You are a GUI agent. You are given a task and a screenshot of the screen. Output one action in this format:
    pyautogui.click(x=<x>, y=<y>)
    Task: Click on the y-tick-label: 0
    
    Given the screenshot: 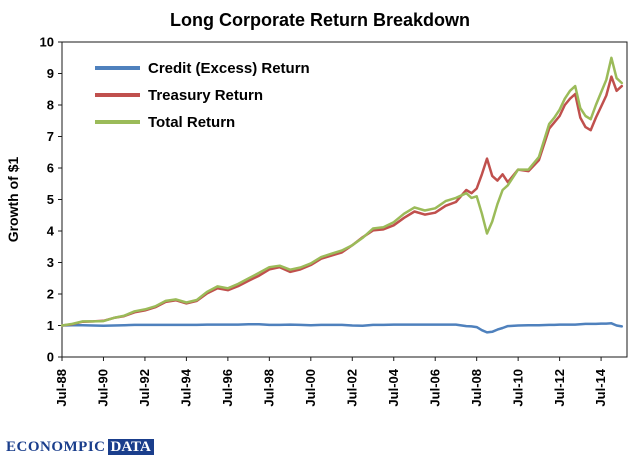 What is the action you would take?
    pyautogui.click(x=50, y=357)
    